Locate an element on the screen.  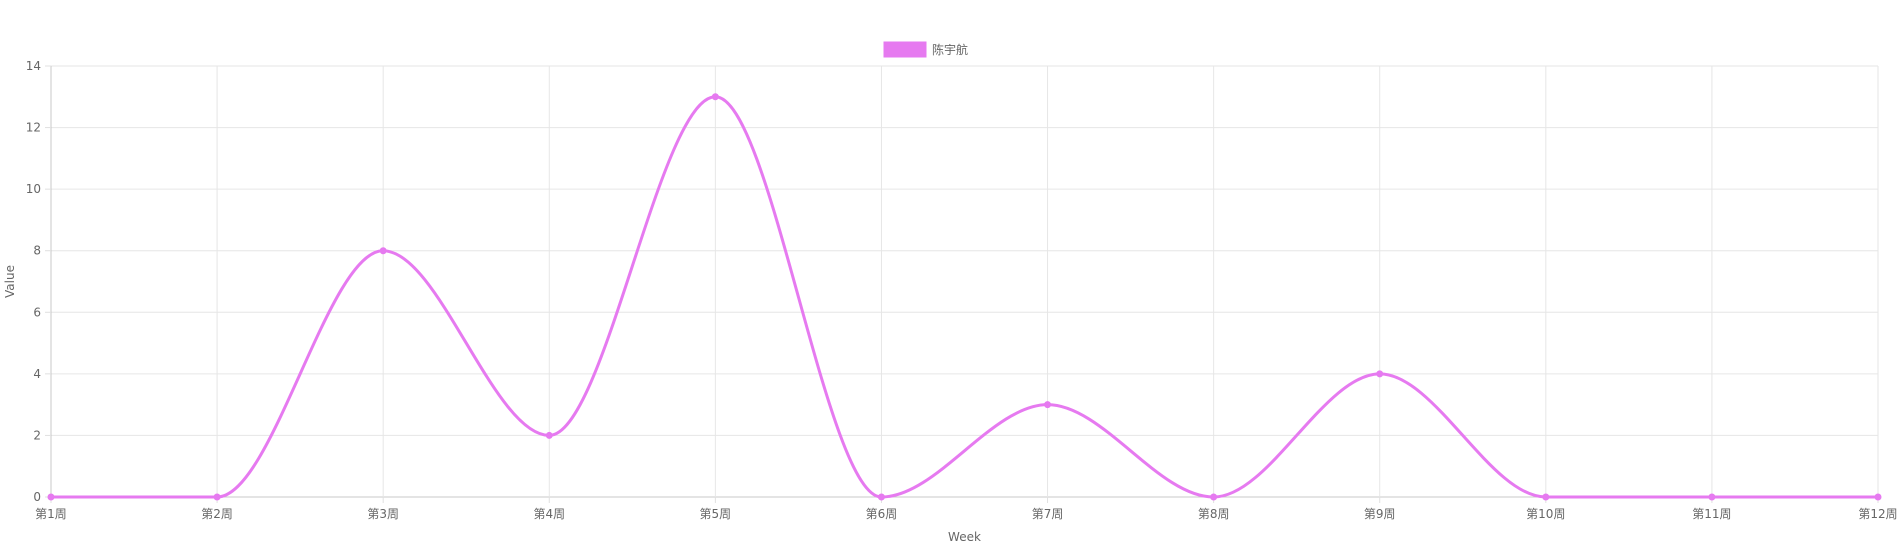
y-tick-label: 12 is located at coordinates (33, 128).